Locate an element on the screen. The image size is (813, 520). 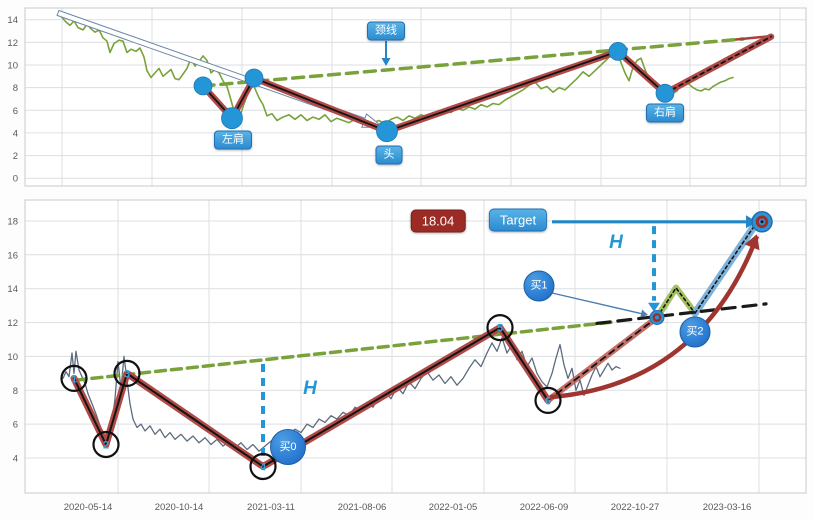
buy2-marker: 买2 is located at coordinates (695, 332).